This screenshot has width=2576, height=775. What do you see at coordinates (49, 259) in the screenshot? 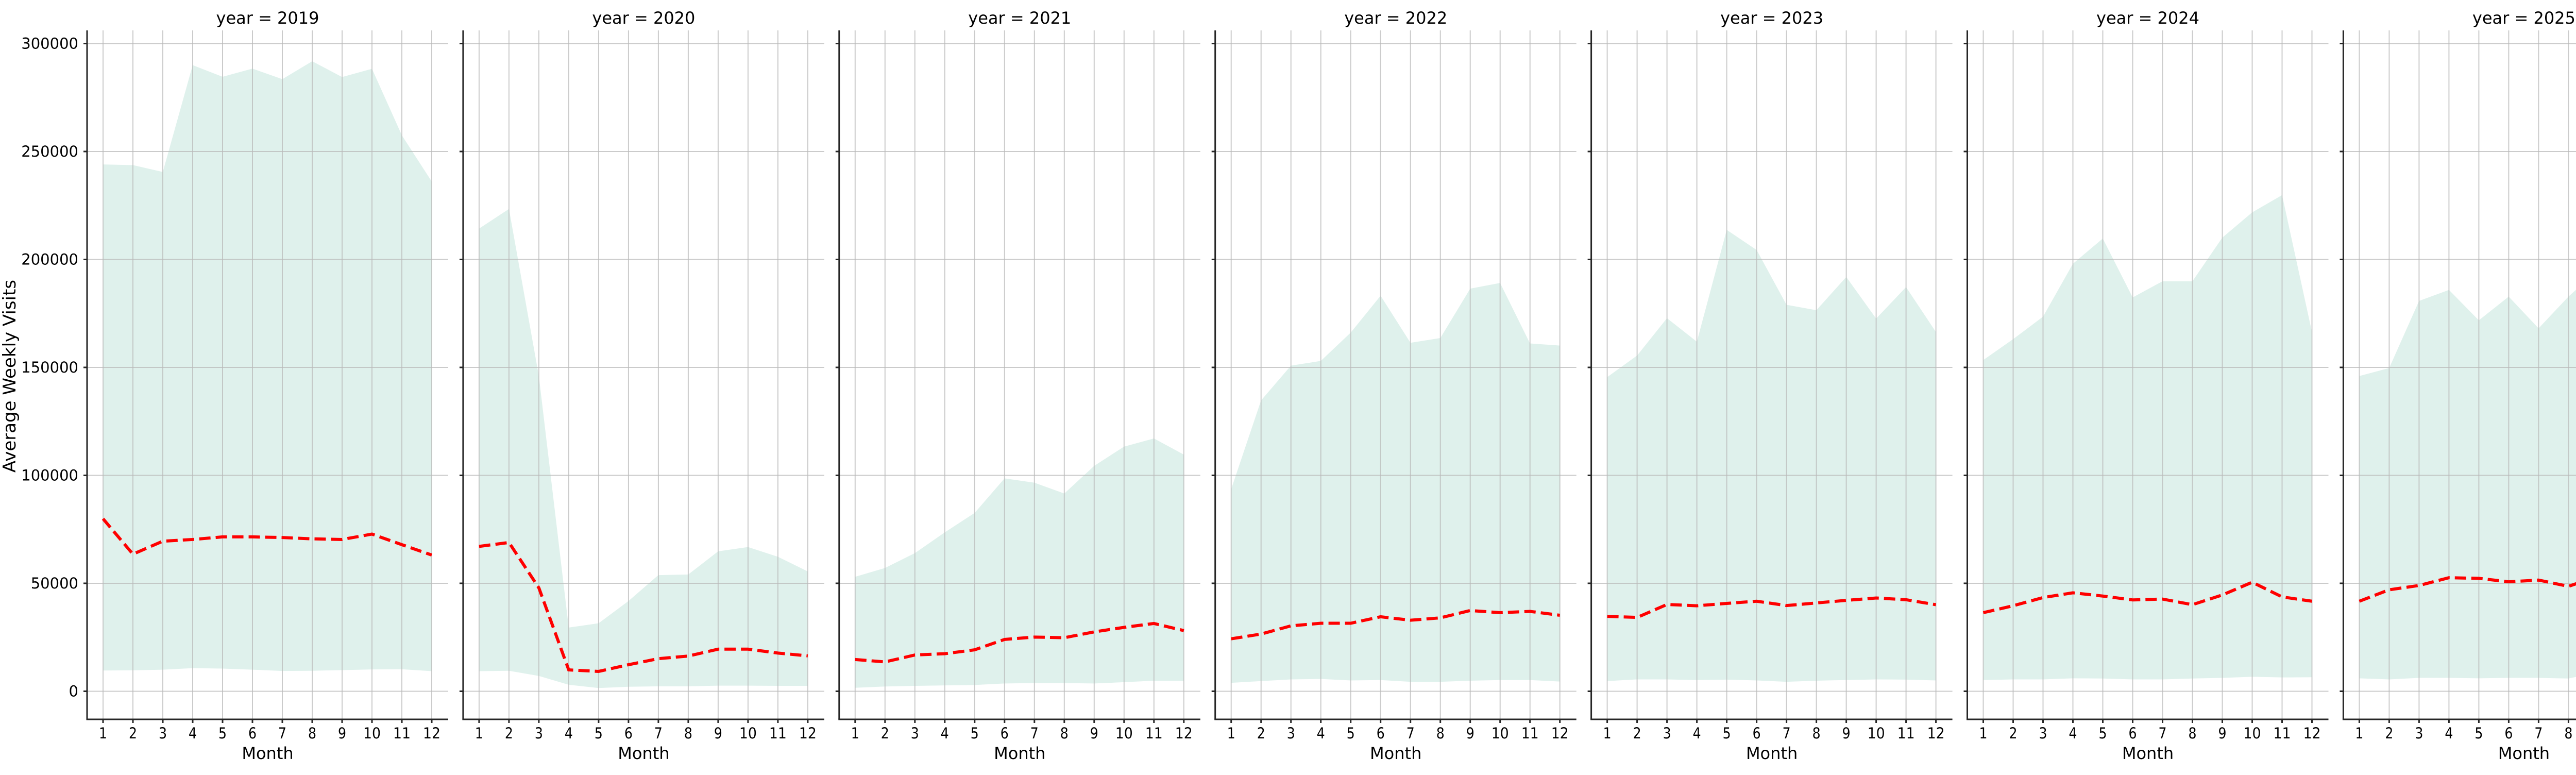
I see `y-tick-label: 200000` at bounding box center [49, 259].